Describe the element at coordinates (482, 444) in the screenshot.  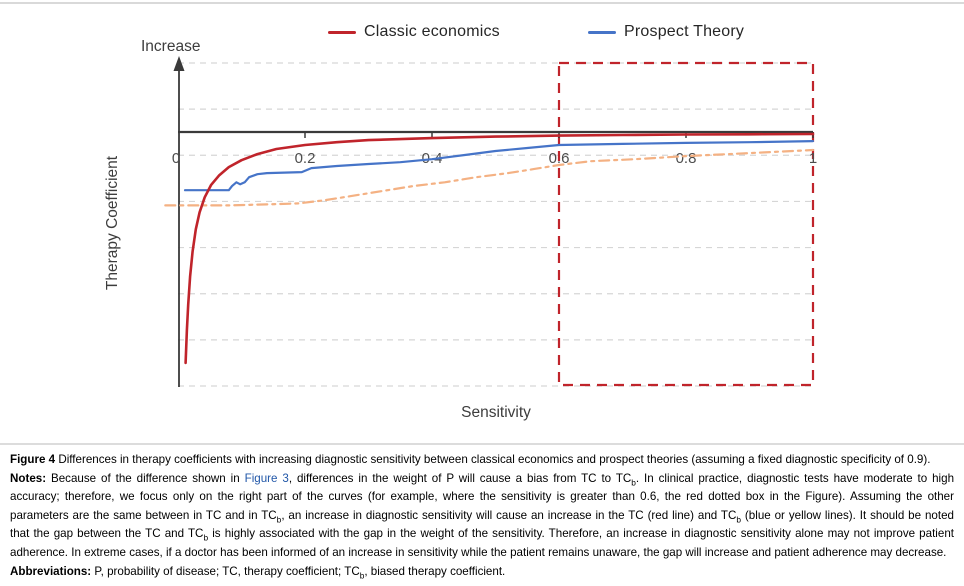
I see `caption-divider` at that location.